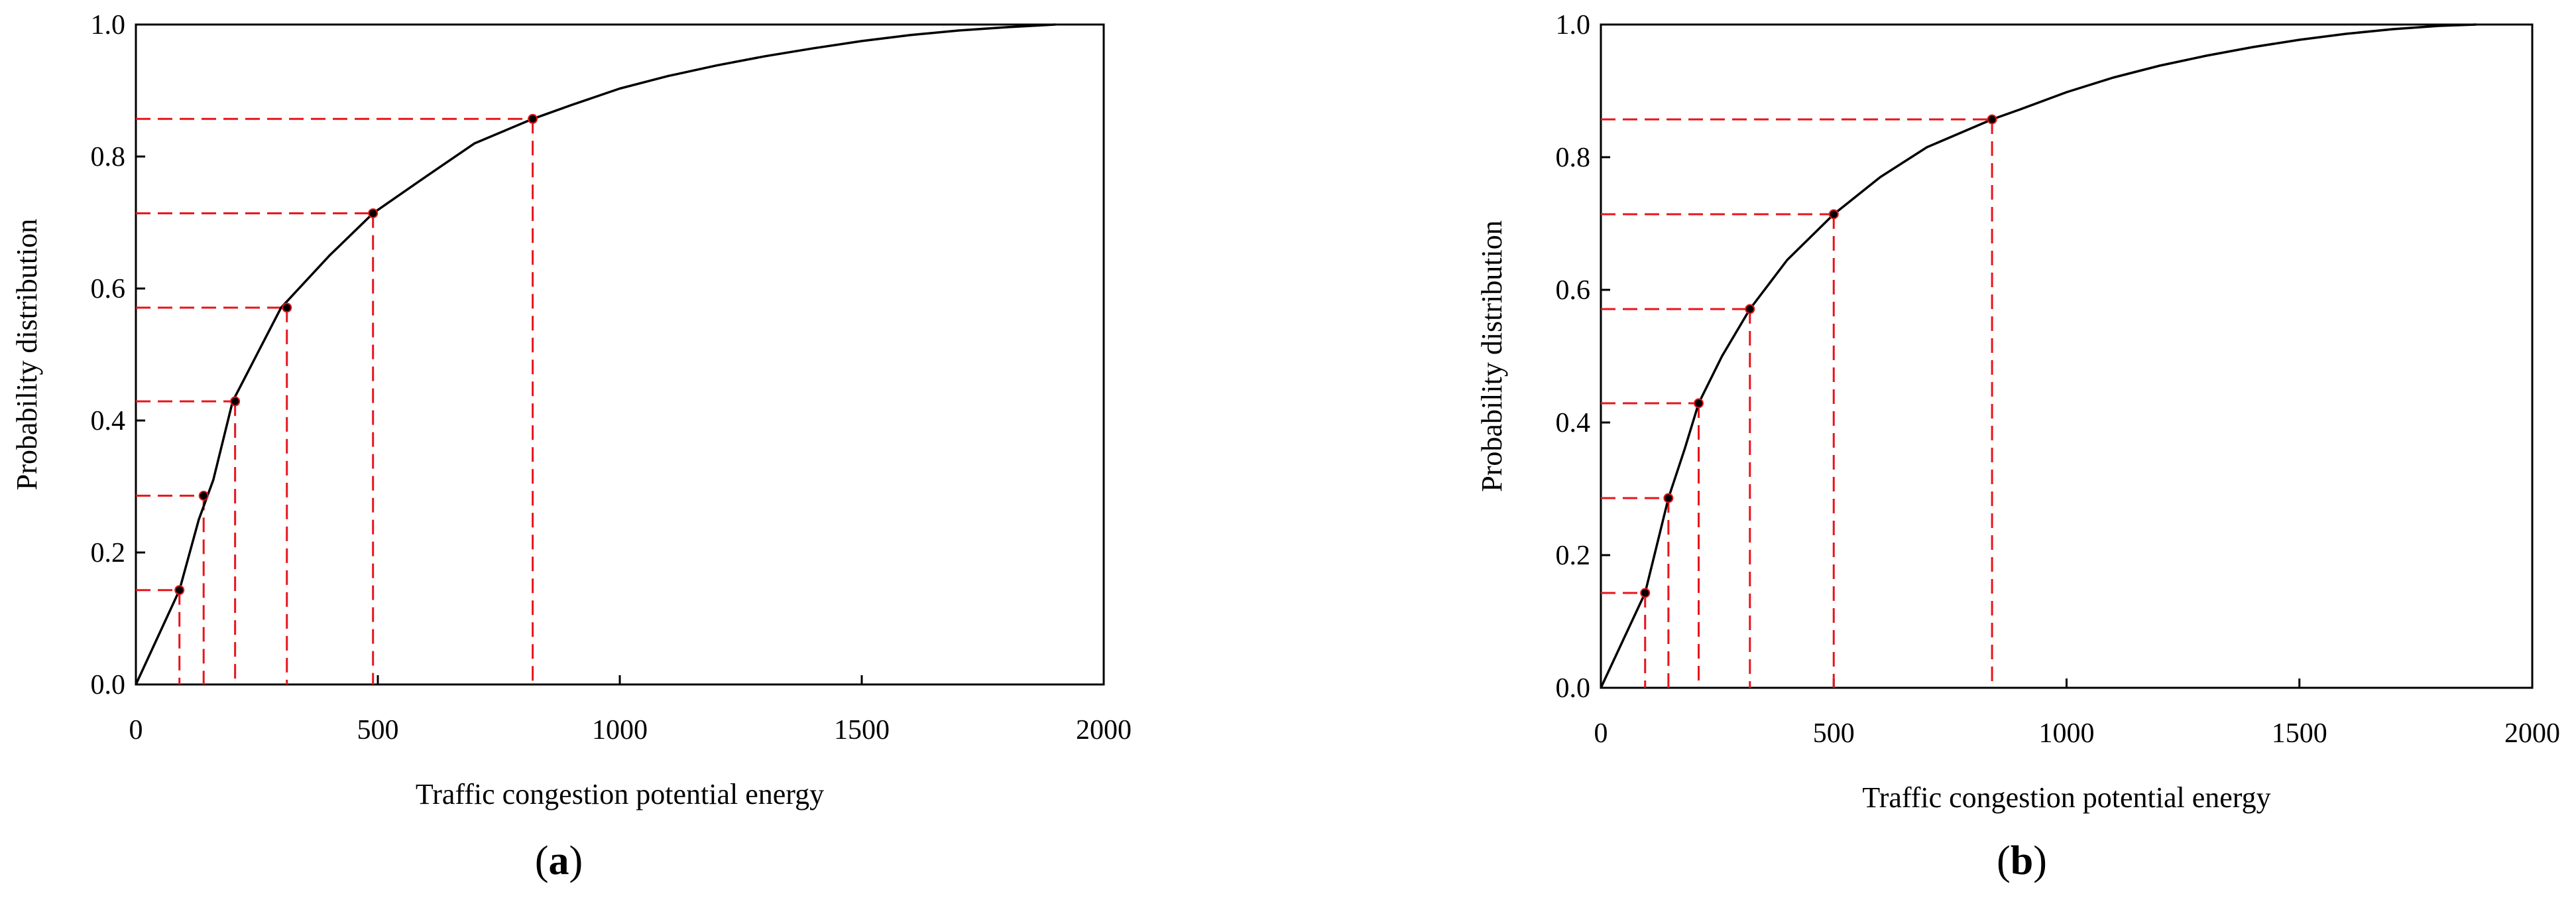 This screenshot has height=906, width=2576. I want to click on panel-label-a: (a), so click(559, 860).